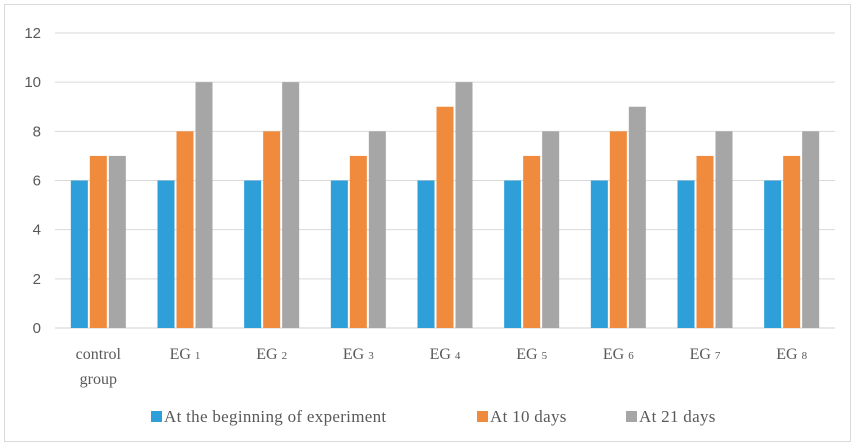  Describe the element at coordinates (99, 354) in the screenshot. I see `x-tick-label: control` at that location.